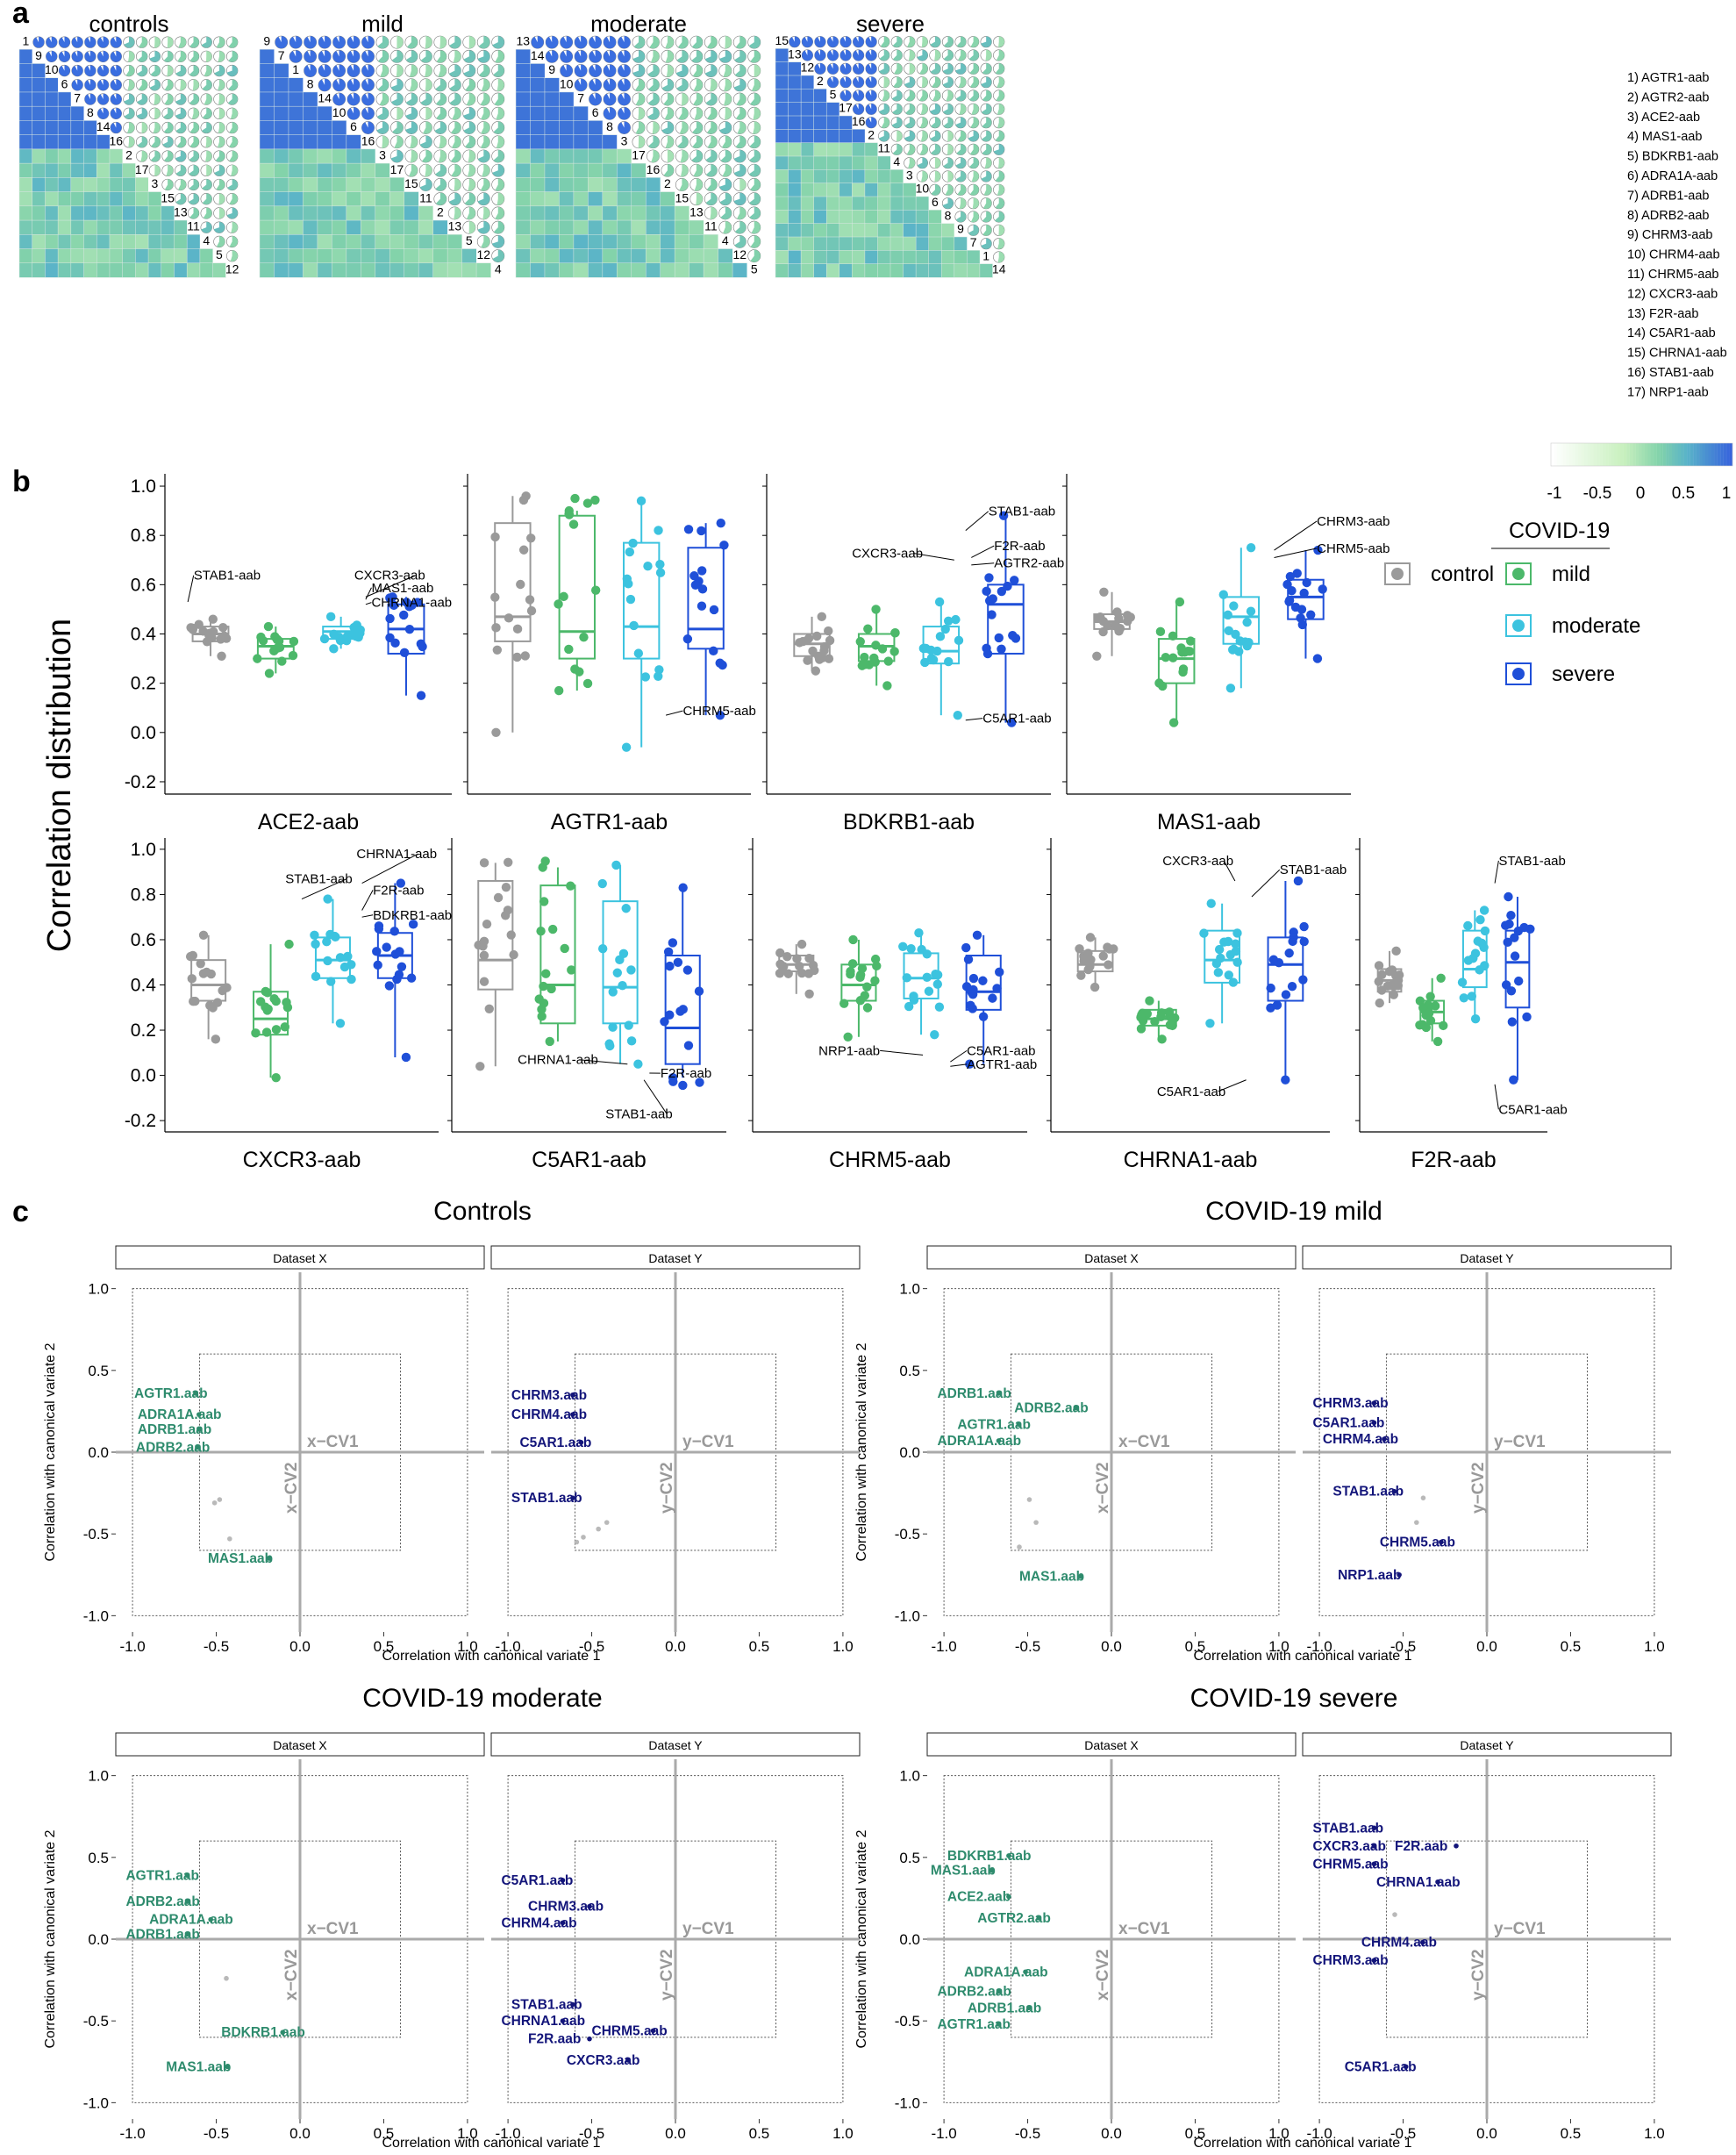  I want to click on diagonal-label: 12, so click(808, 68).